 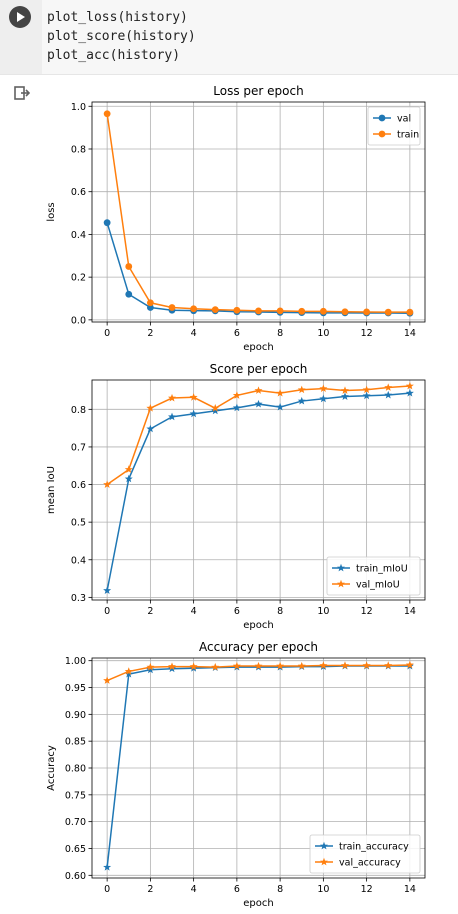 I want to click on code-line: plot_score(history), so click(x=121, y=36).